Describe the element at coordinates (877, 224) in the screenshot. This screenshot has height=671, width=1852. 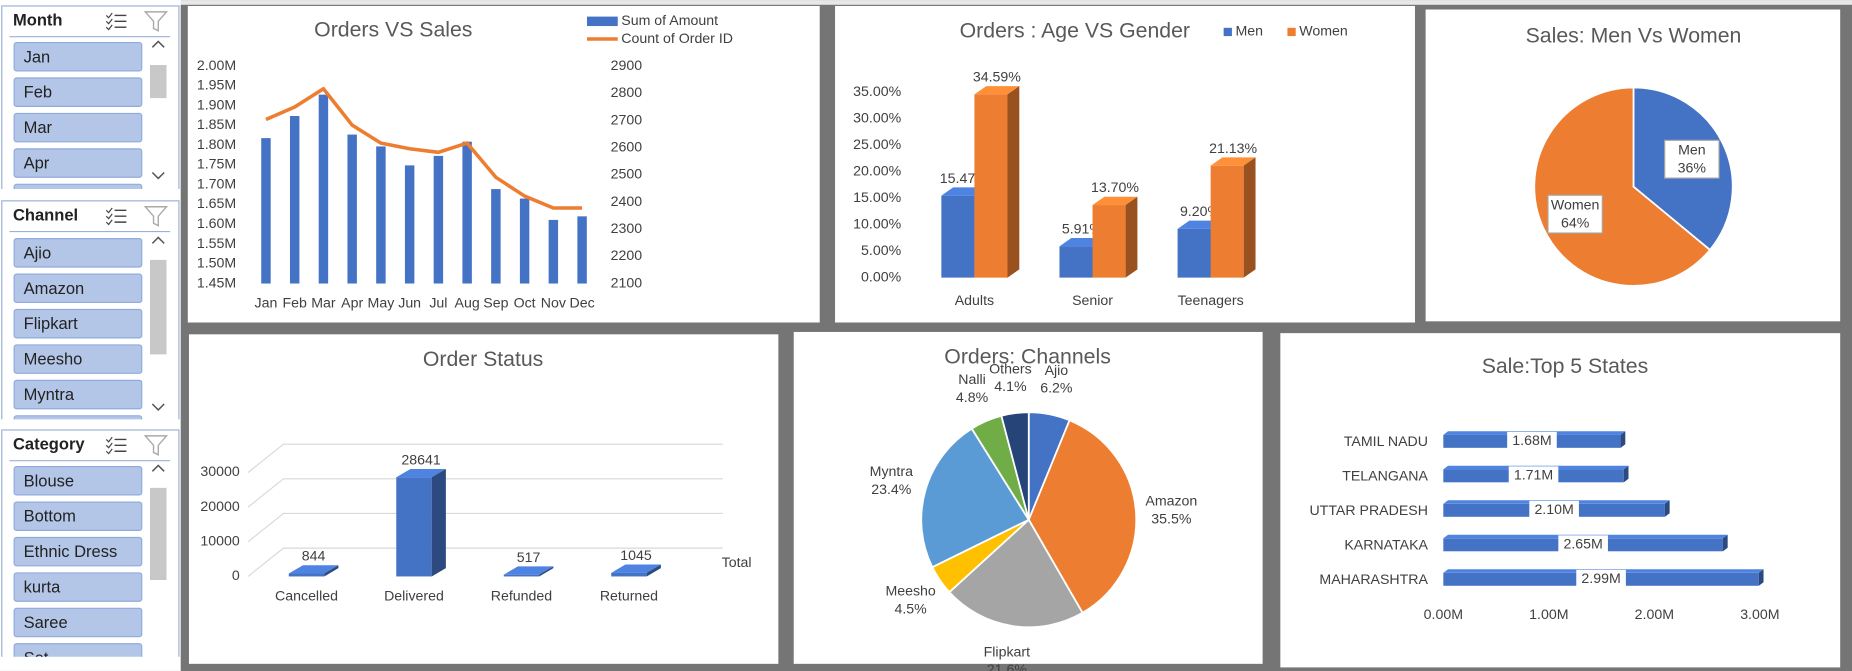
I see `y-tick-label: 10.00%` at that location.